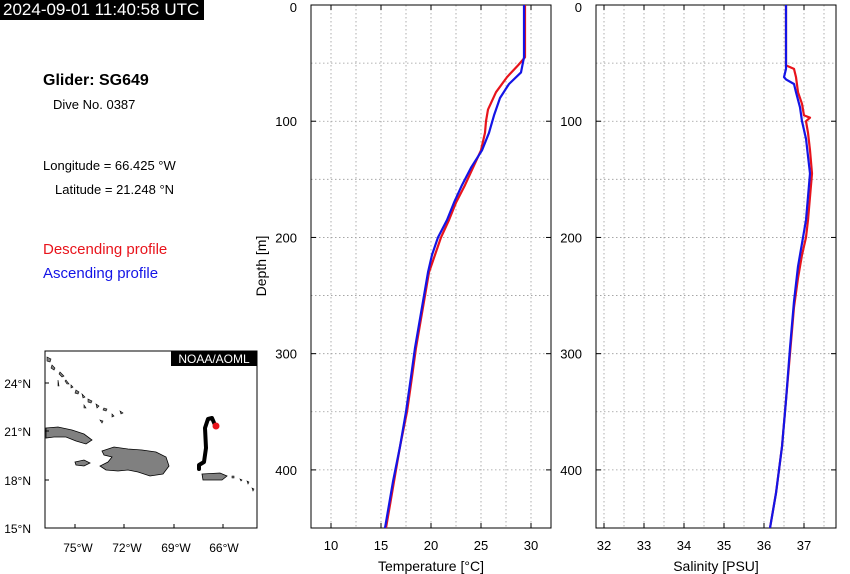  What do you see at coordinates (764, 545) in the screenshot?
I see `x-tick-label: 36` at bounding box center [764, 545].